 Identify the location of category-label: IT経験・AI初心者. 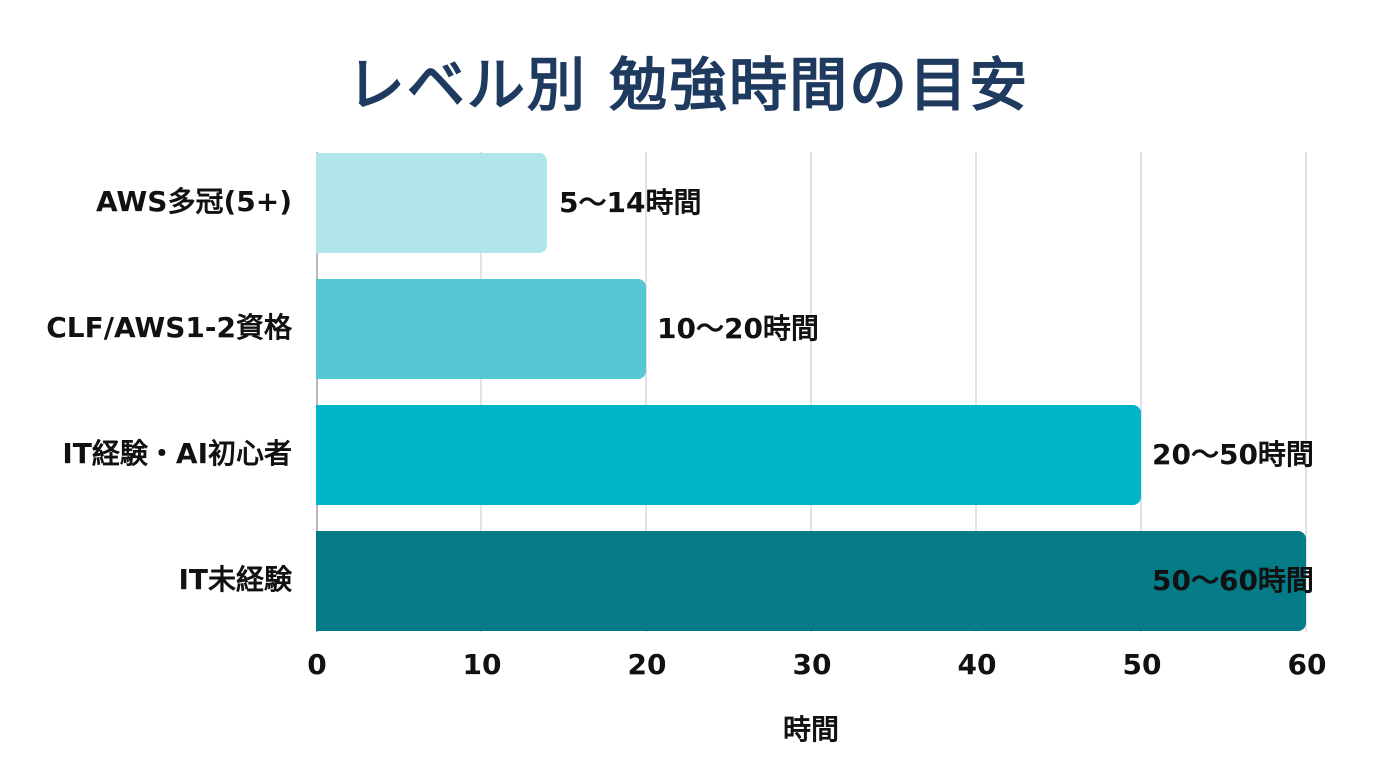
(177, 453).